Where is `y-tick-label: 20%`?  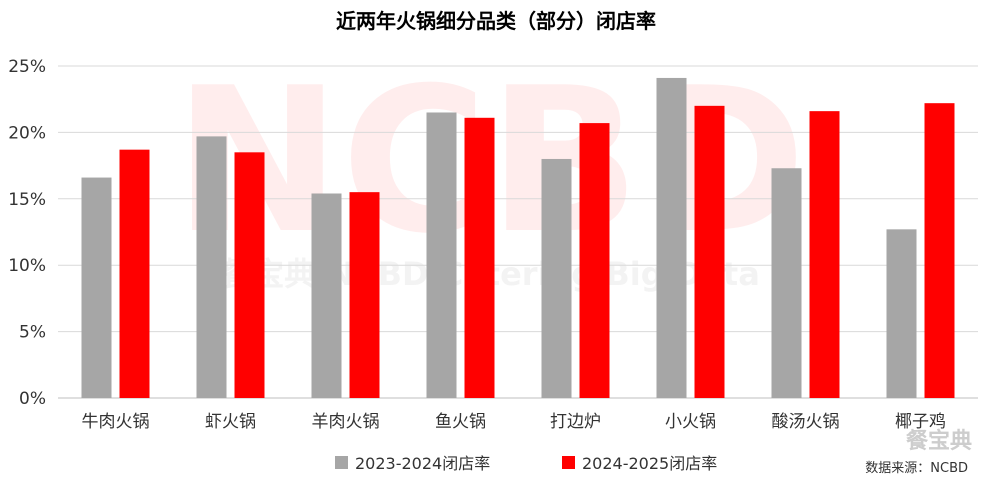
y-tick-label: 20% is located at coordinates (27, 133).